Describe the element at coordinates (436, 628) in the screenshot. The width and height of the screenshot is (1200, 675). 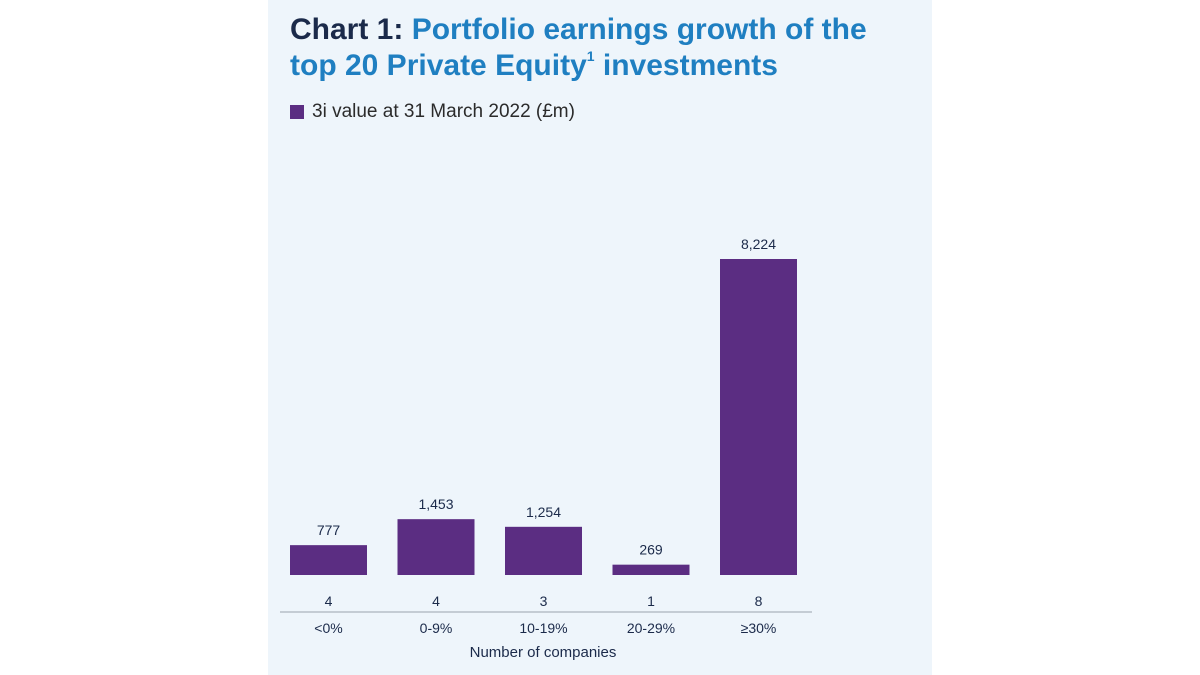
I see `x-tick-label: 0-9%` at that location.